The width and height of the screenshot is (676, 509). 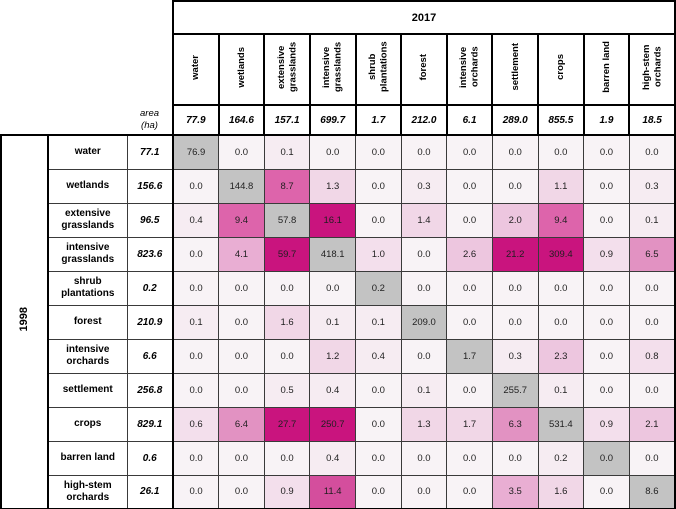 I want to click on cell-crops-to-high-stem-orchards: 2.1, so click(x=652, y=424).